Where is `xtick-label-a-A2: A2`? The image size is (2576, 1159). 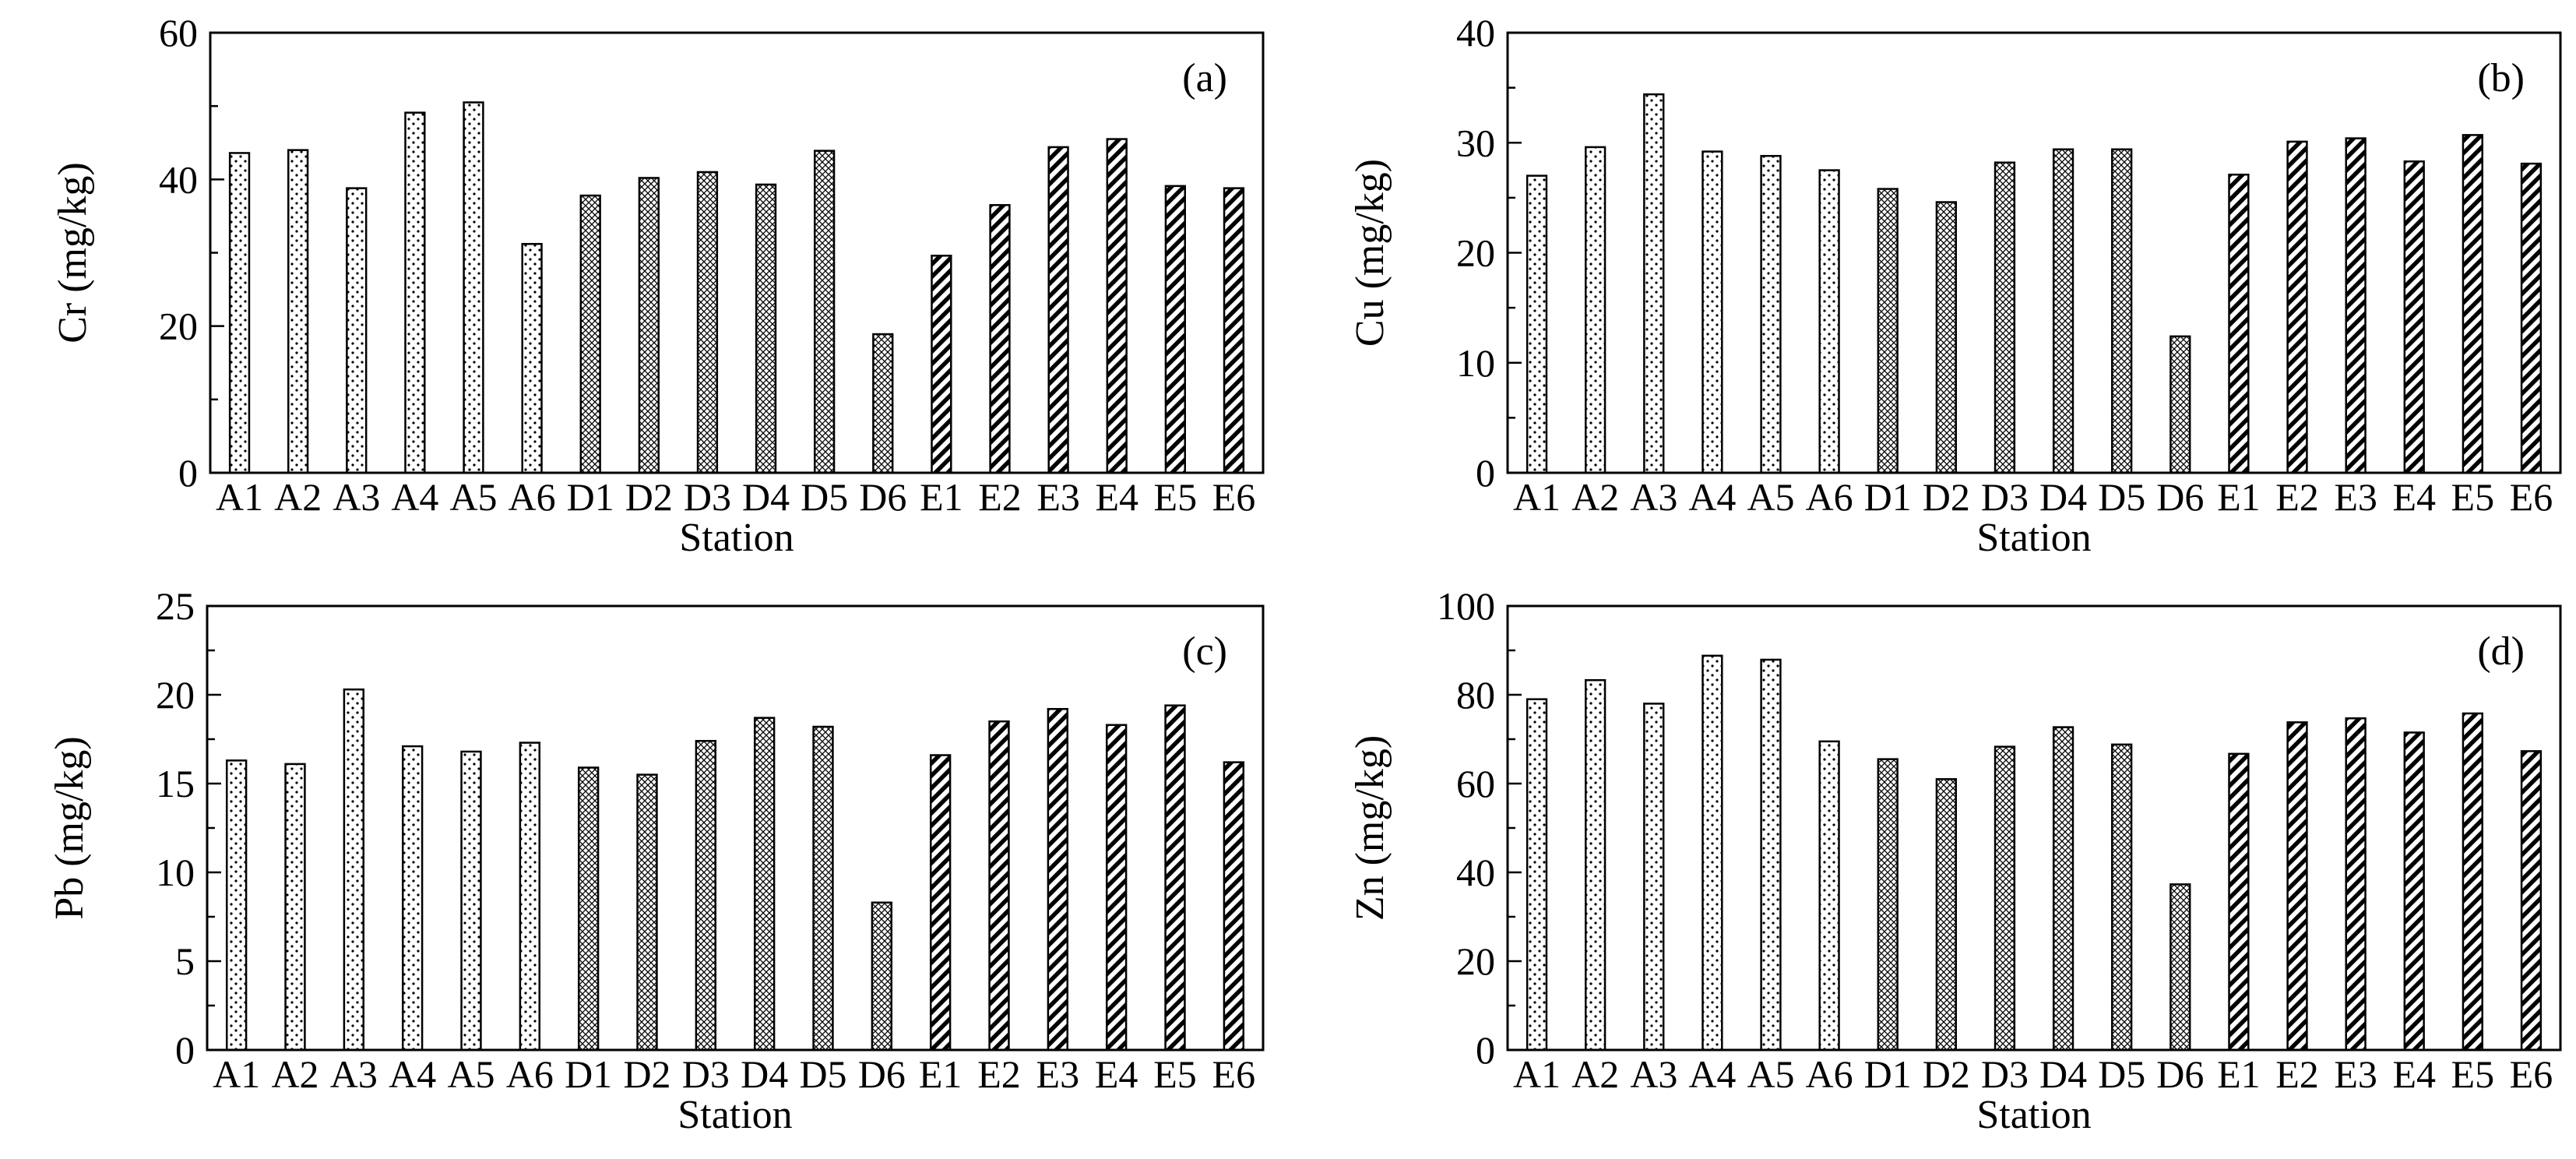
xtick-label-a-A2: A2 is located at coordinates (298, 497).